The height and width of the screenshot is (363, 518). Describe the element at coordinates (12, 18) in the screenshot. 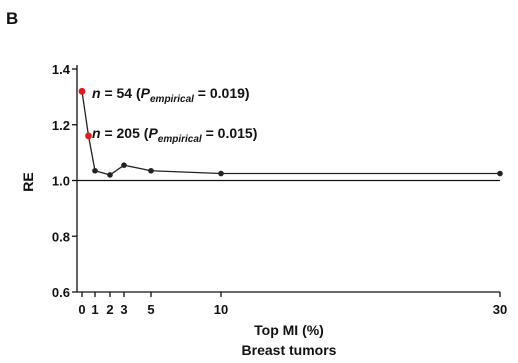

I see `panel-label: B` at that location.